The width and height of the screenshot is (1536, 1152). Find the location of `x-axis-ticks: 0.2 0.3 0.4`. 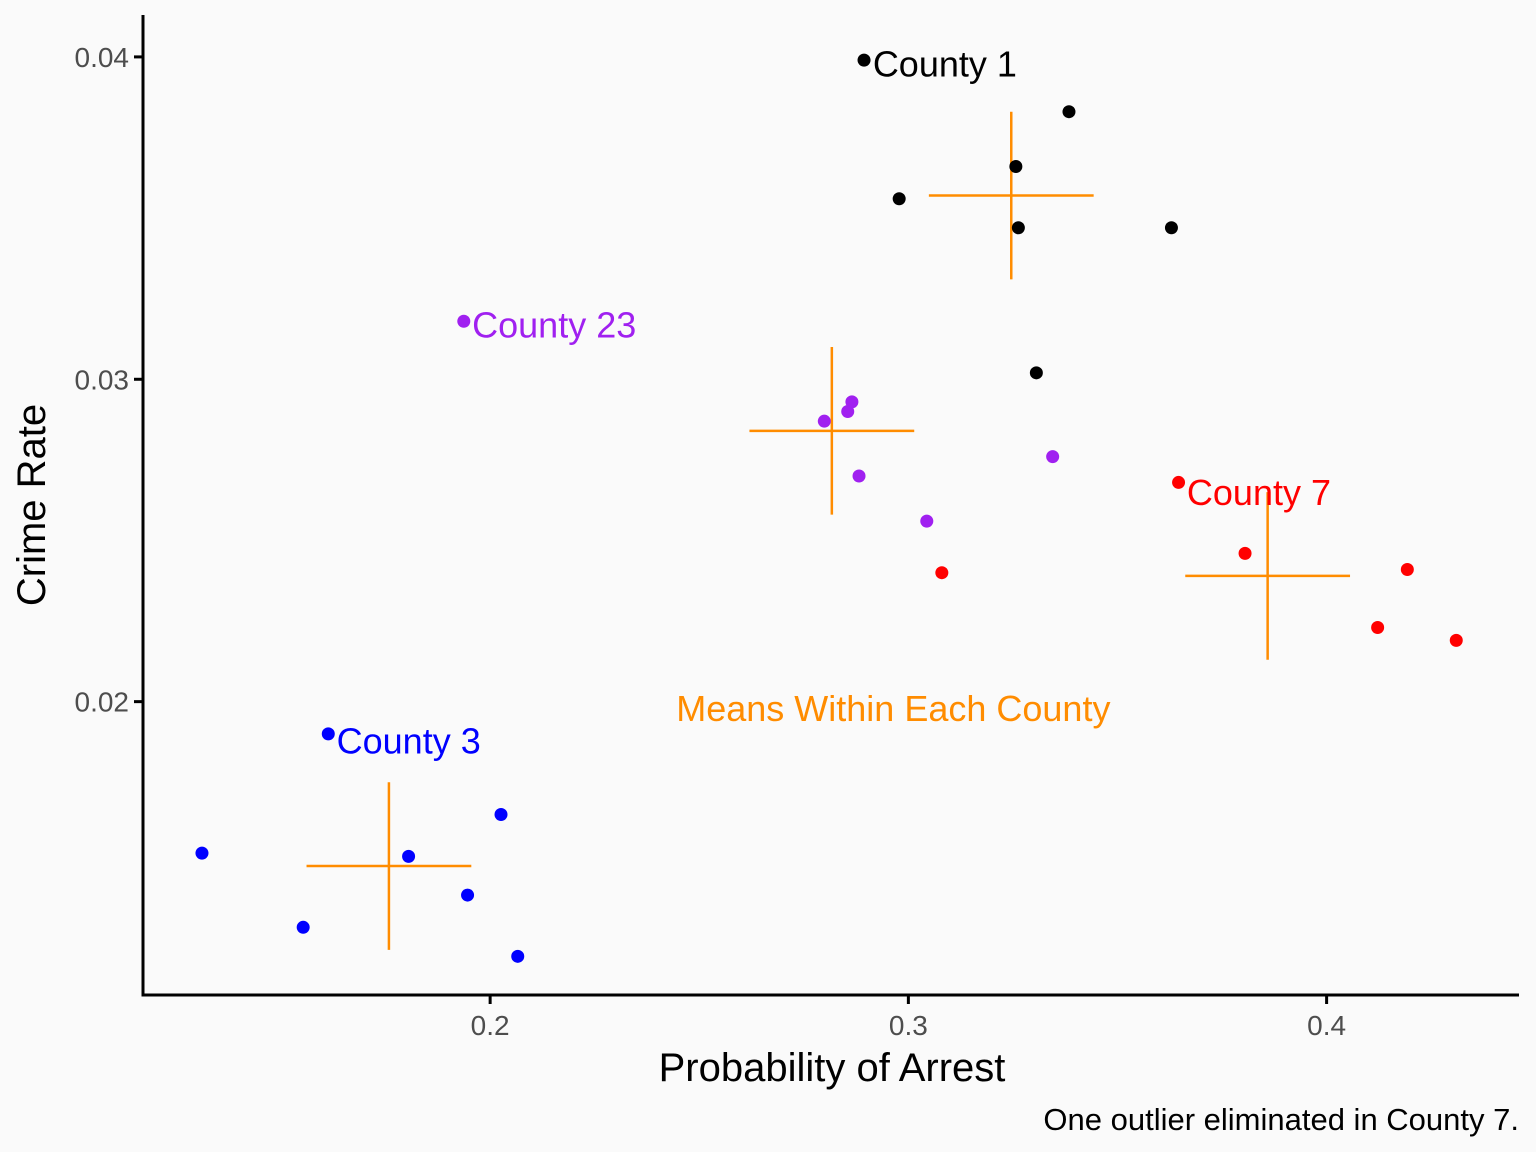

x-axis-ticks: 0.2 0.3 0.4 is located at coordinates (908, 1018).